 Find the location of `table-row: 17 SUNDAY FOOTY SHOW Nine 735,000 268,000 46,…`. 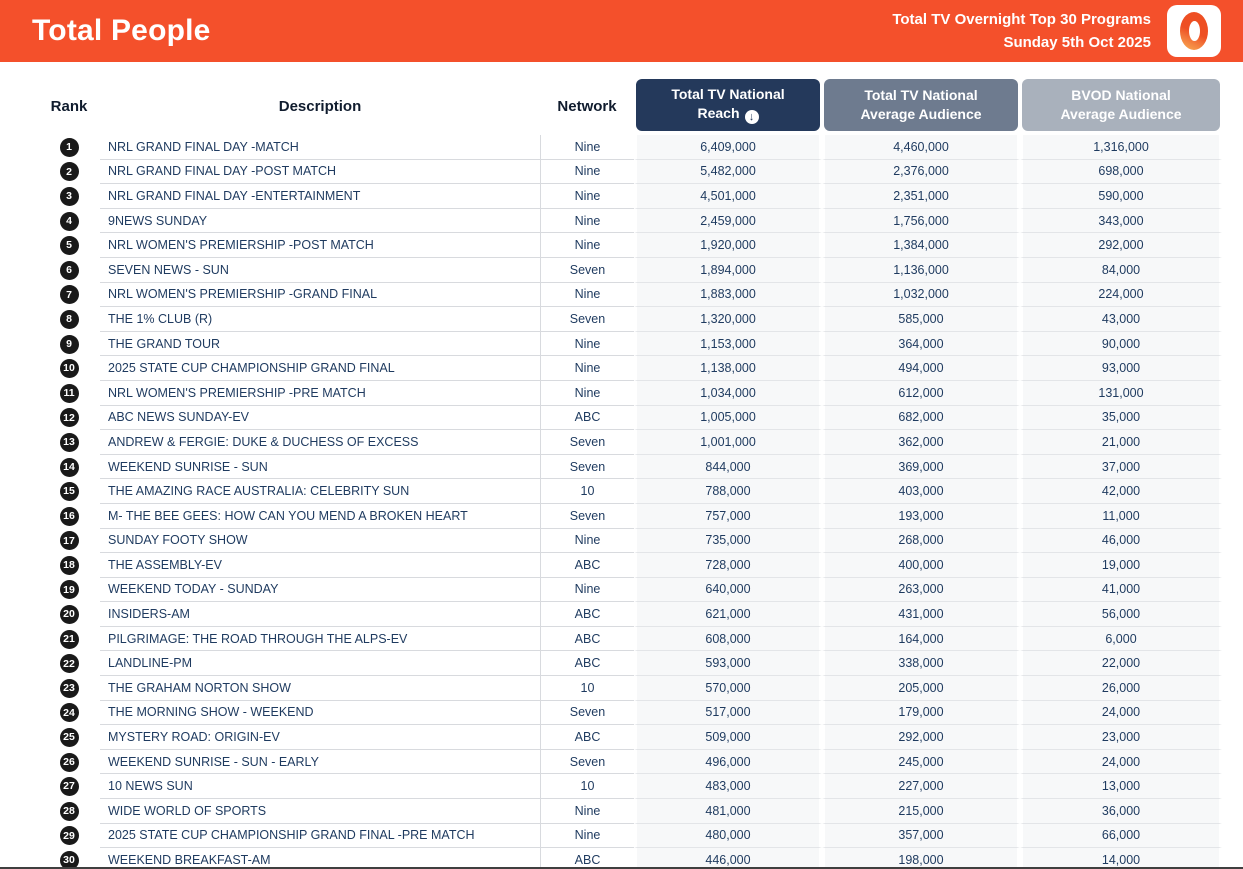

table-row: 17 SUNDAY FOOTY SHOW Nine 735,000 268,000 46,… is located at coordinates (630, 541).